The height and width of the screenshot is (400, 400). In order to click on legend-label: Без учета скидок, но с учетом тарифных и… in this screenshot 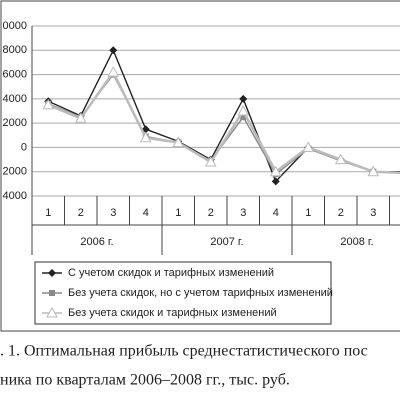, I will do `click(200, 293)`.